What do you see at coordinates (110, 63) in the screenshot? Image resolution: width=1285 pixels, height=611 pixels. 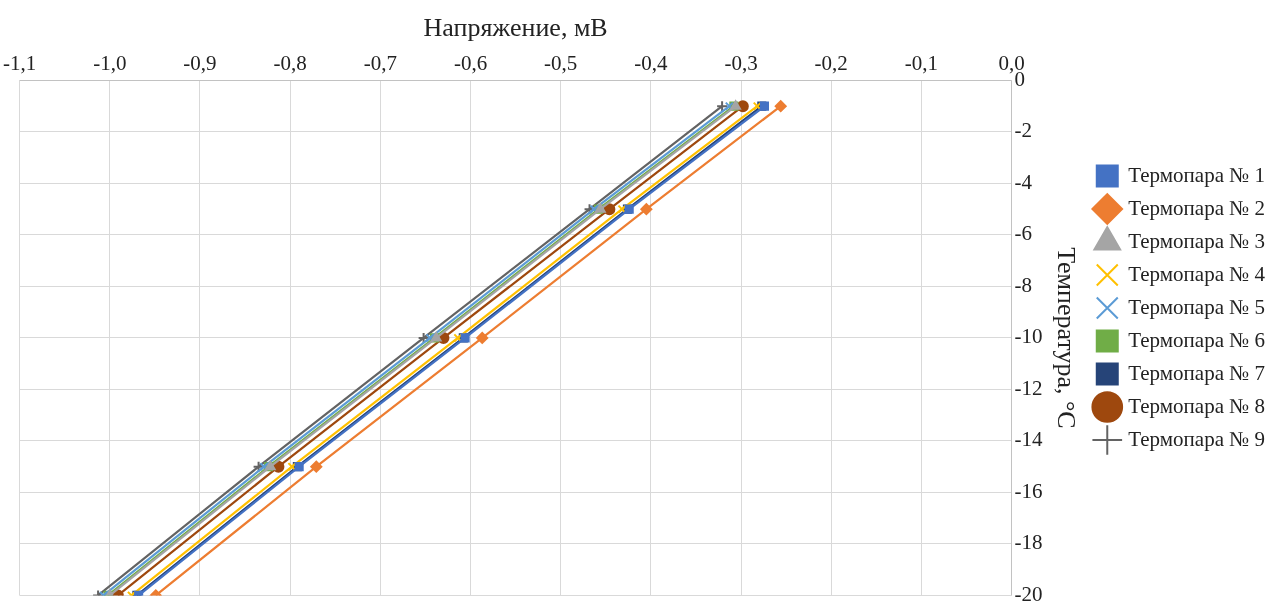 I see `x-tick-label: -1,0` at bounding box center [110, 63].